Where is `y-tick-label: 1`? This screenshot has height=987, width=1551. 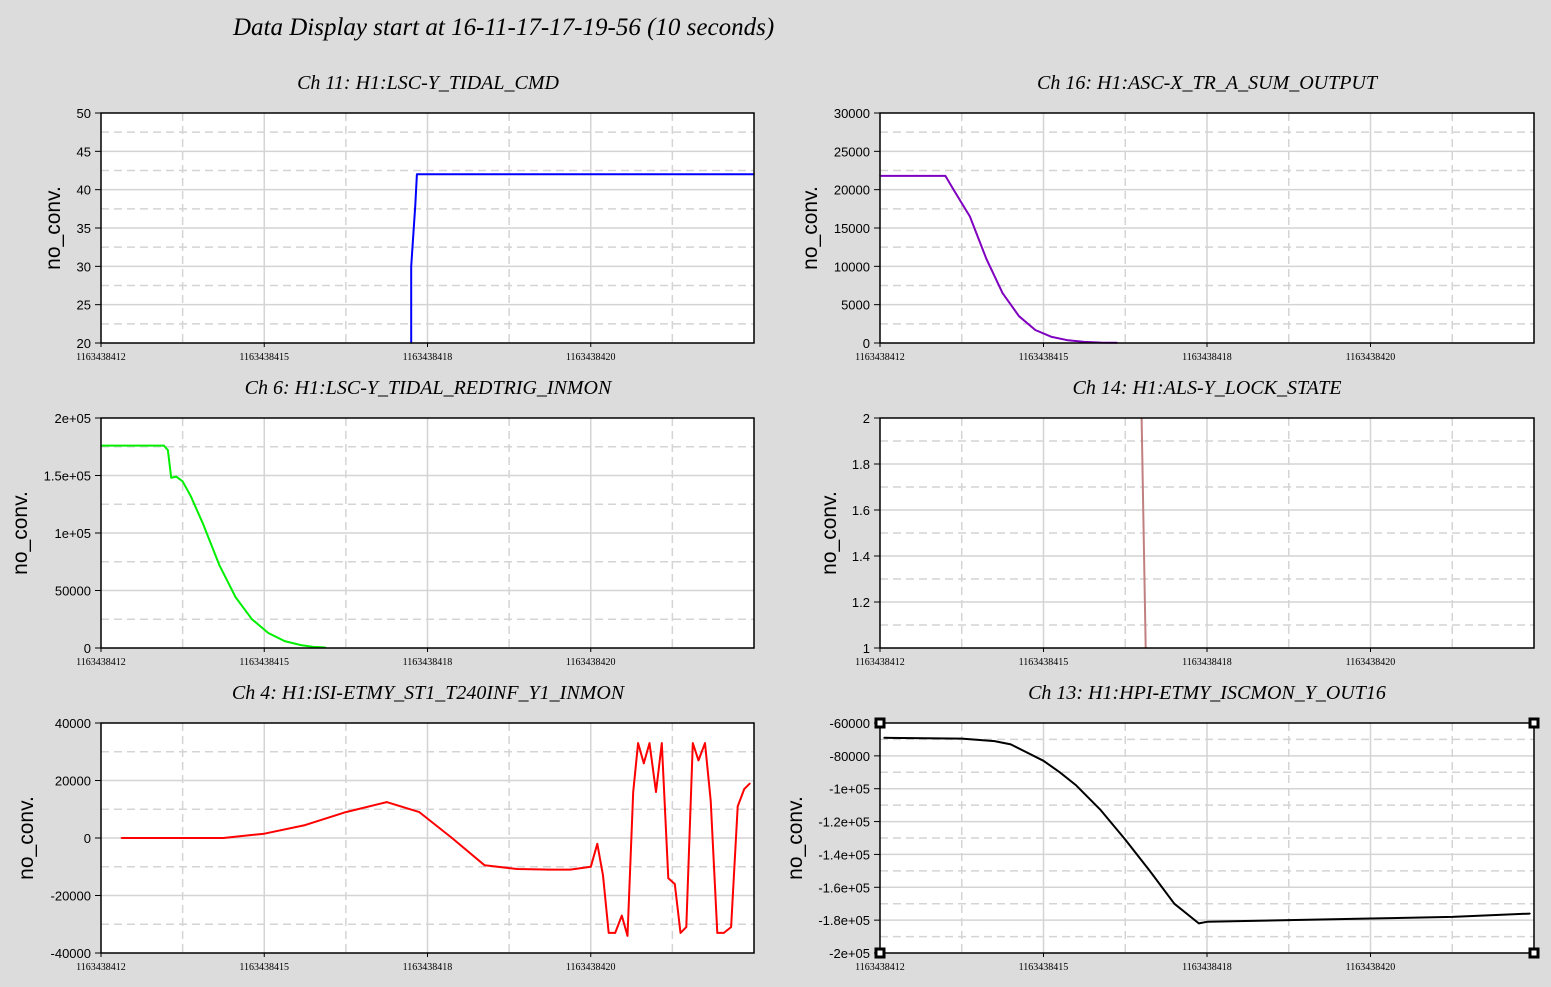
y-tick-label: 1 is located at coordinates (866, 648).